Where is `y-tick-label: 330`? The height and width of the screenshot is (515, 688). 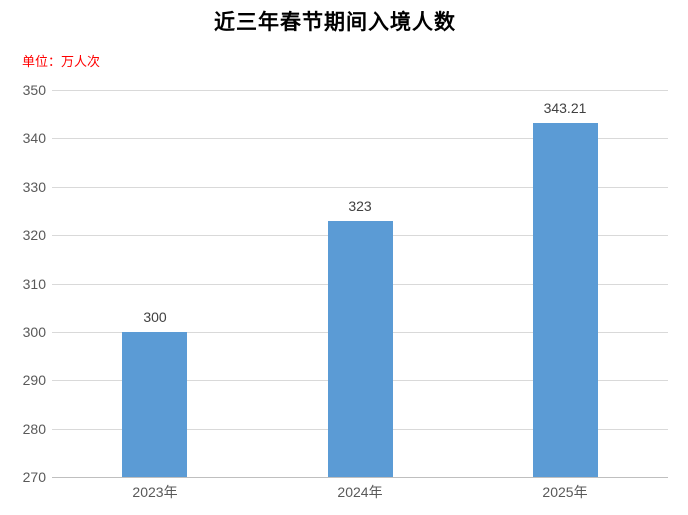
y-tick-label: 330 is located at coordinates (34, 187).